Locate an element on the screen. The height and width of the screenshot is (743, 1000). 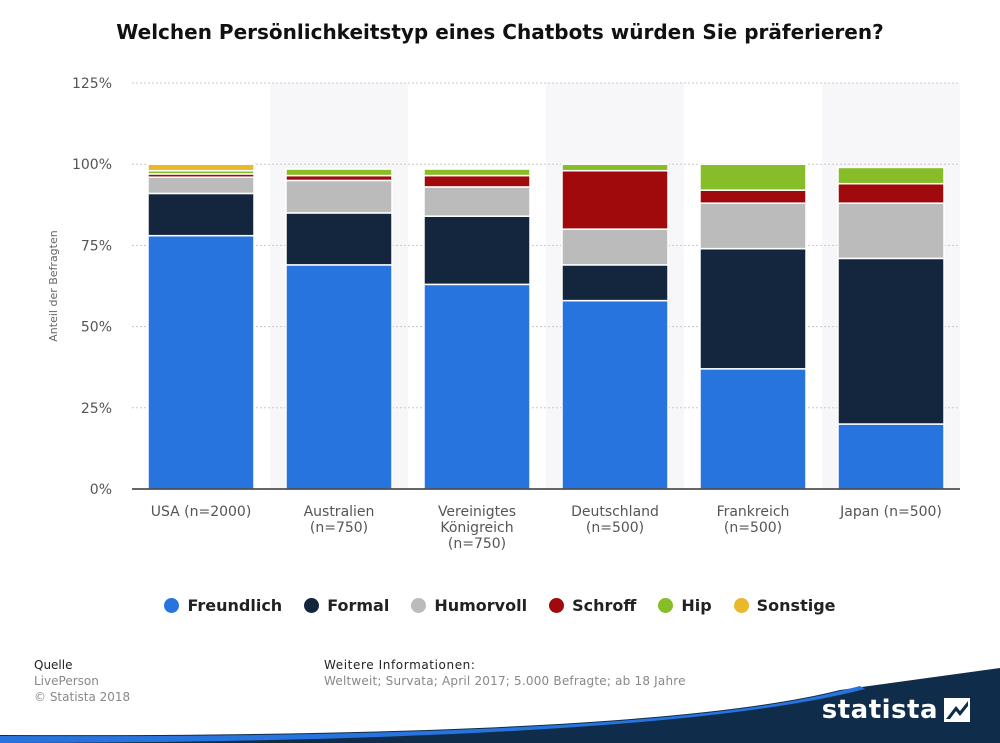
legend-item-formal: Formal is located at coordinates (346, 605).